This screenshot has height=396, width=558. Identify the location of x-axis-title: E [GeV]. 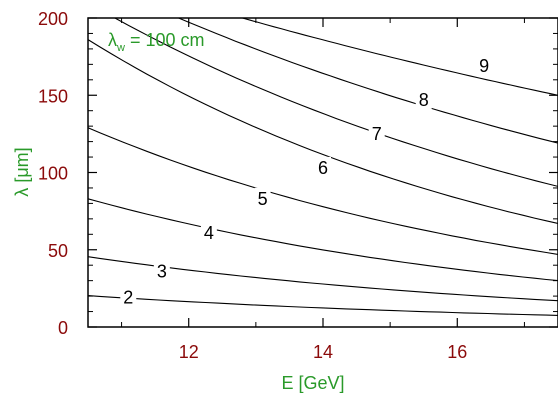
(312, 383).